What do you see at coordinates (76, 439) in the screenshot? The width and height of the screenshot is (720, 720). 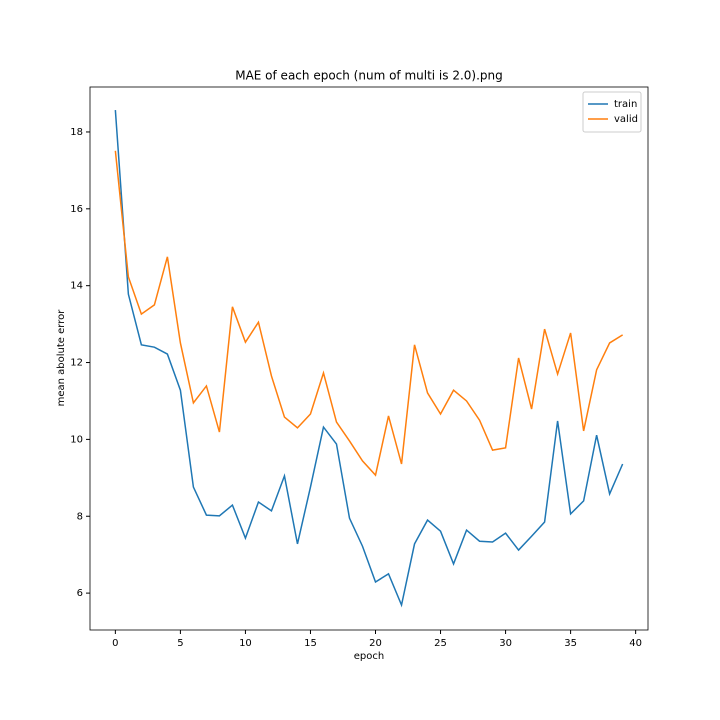 I see `y-tick-label: 10` at bounding box center [76, 439].